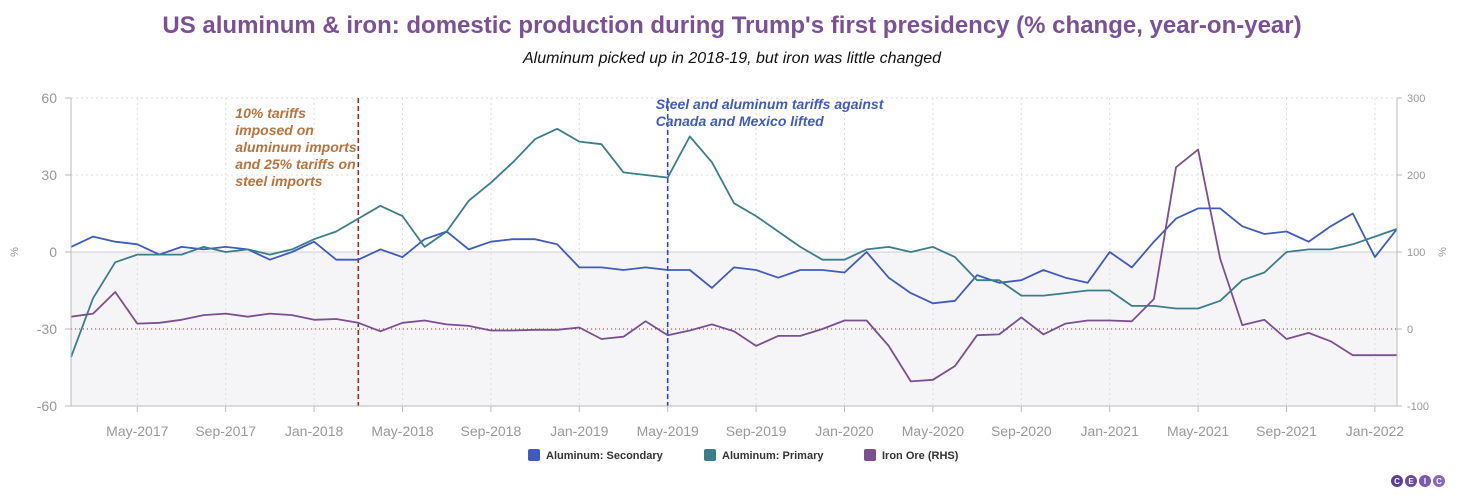  Describe the element at coordinates (1416, 176) in the screenshot. I see `y-tick-label-right: 200` at that location.